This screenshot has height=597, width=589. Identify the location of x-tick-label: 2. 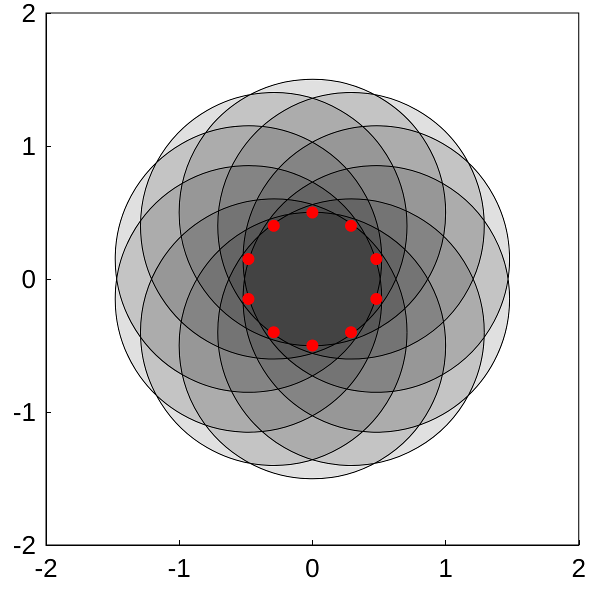
(579, 568).